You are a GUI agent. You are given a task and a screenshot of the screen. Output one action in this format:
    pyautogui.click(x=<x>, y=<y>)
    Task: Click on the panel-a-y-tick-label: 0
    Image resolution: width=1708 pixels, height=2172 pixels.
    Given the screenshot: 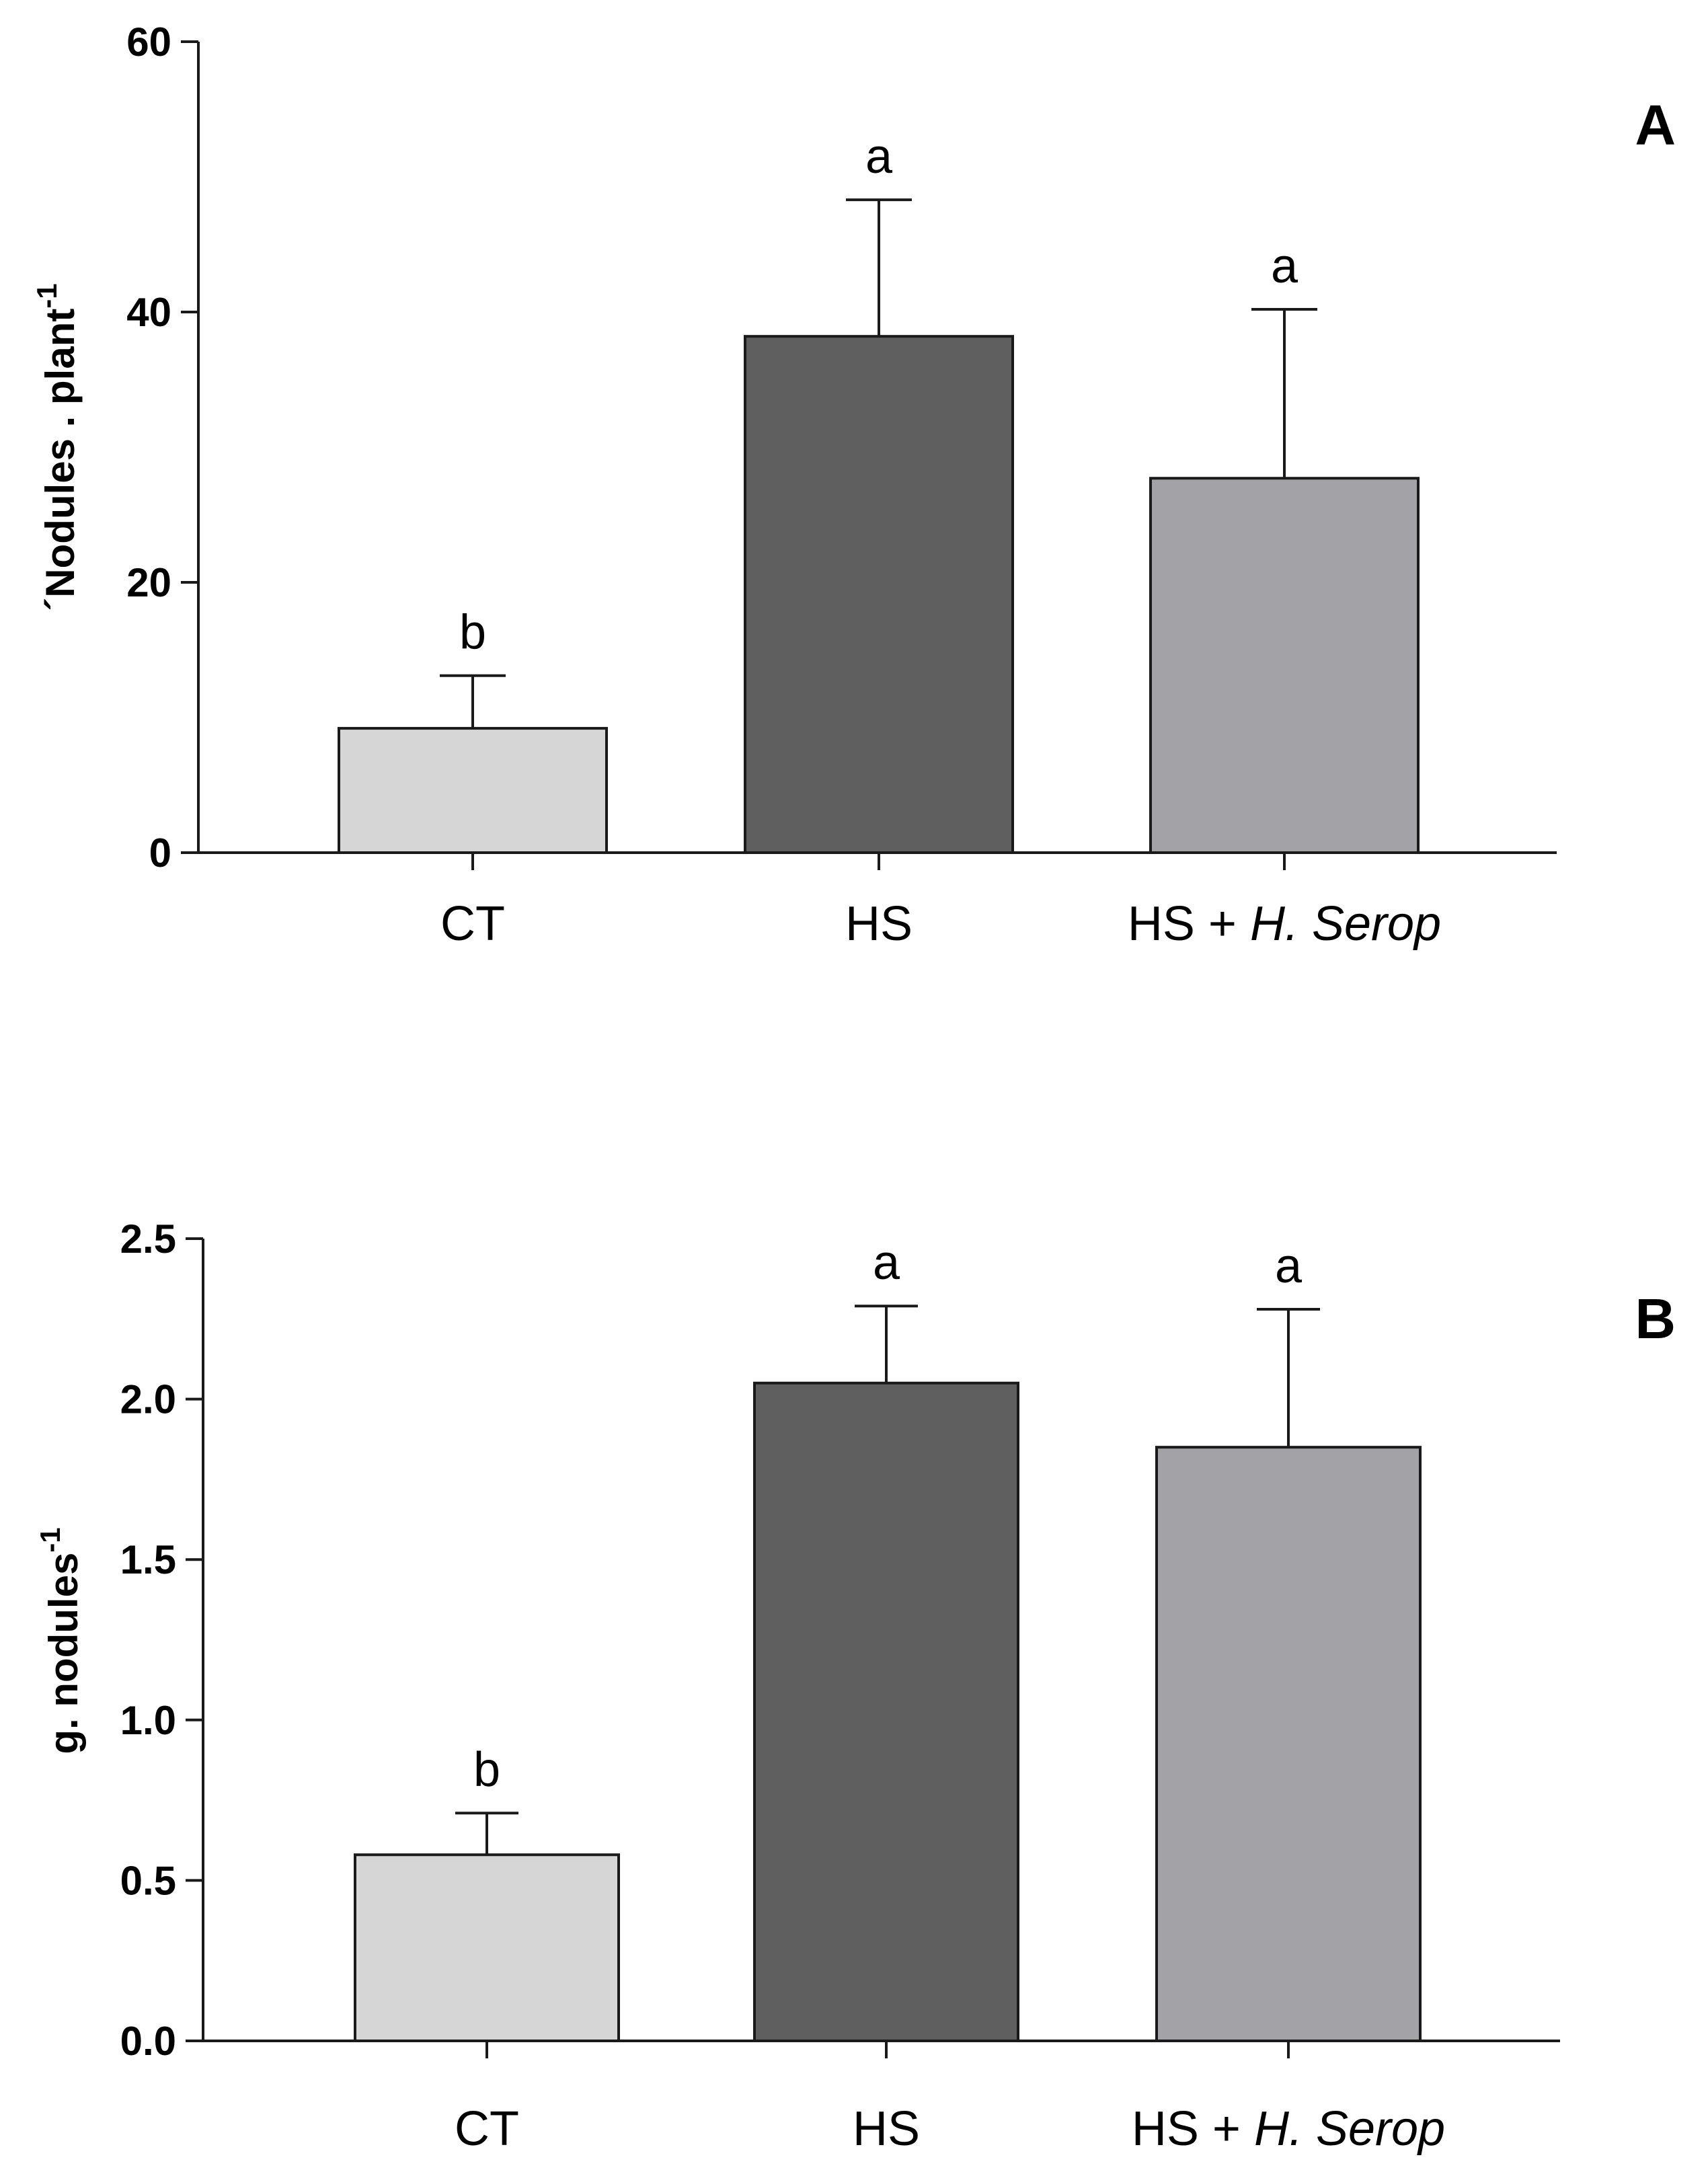 What is the action you would take?
    pyautogui.click(x=160, y=853)
    